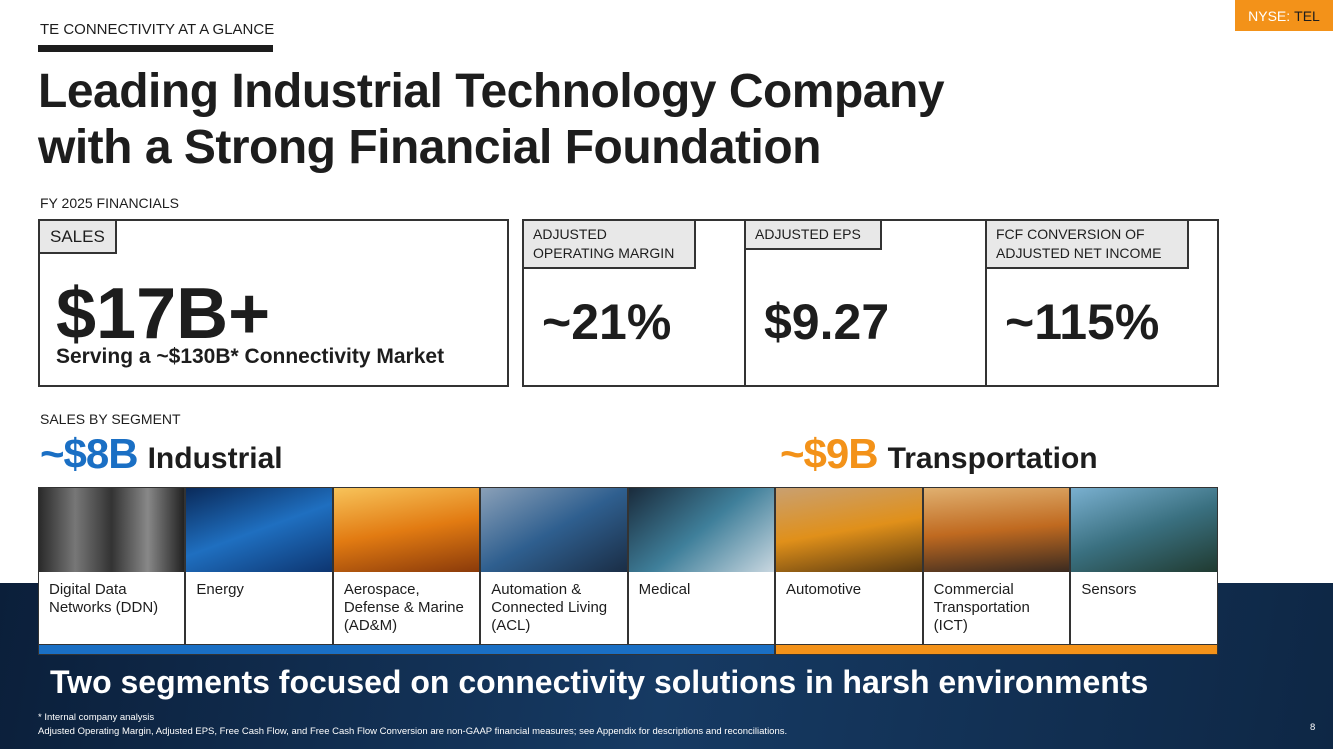 This screenshot has width=1333, height=749. What do you see at coordinates (554, 608) in the screenshot?
I see `market-label: Automation & Connected Living (ACL)` at bounding box center [554, 608].